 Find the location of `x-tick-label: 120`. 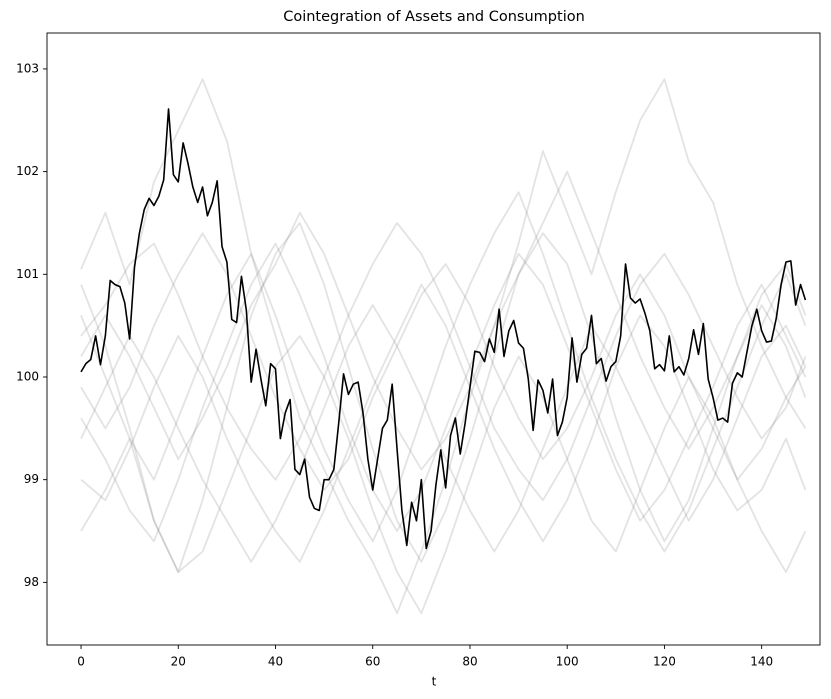

x-tick-label: 120 is located at coordinates (664, 662).